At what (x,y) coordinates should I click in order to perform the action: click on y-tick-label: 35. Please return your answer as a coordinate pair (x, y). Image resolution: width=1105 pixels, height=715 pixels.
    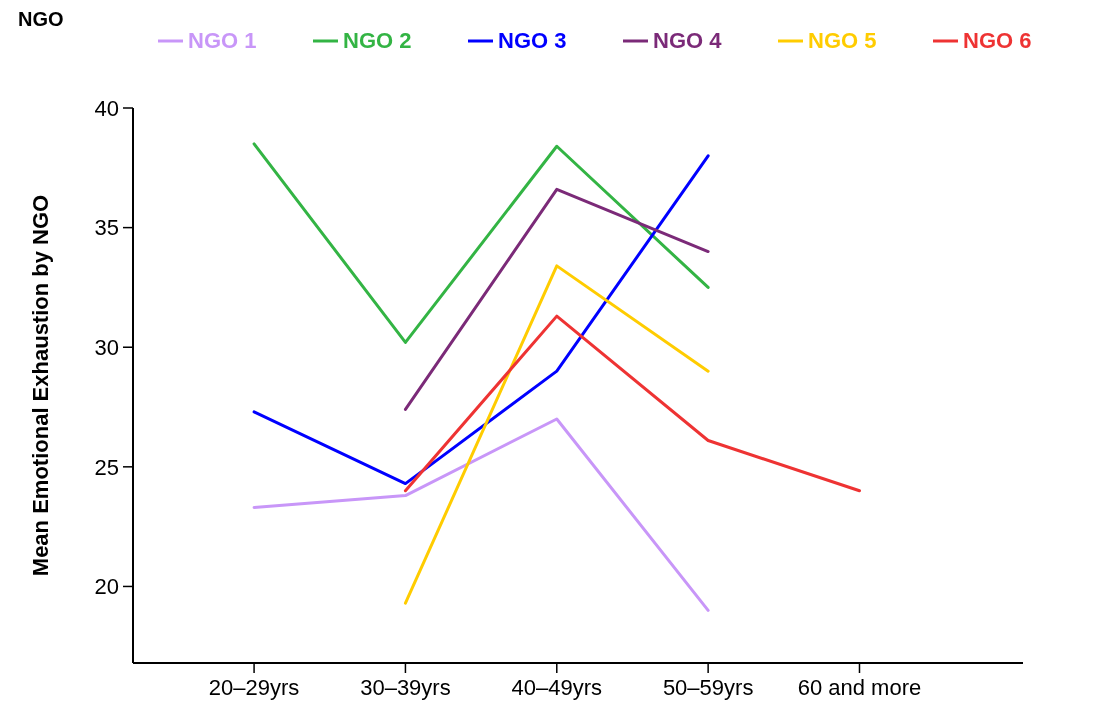
    Looking at the image, I should click on (106, 228).